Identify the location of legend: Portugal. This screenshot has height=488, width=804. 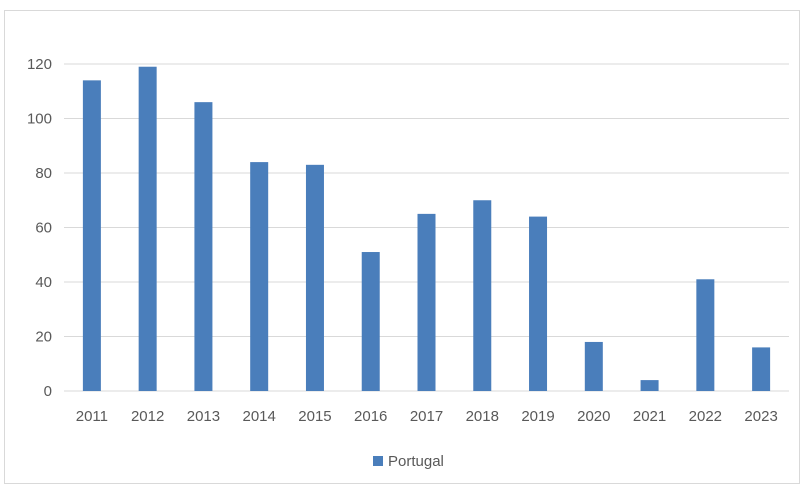
(408, 461).